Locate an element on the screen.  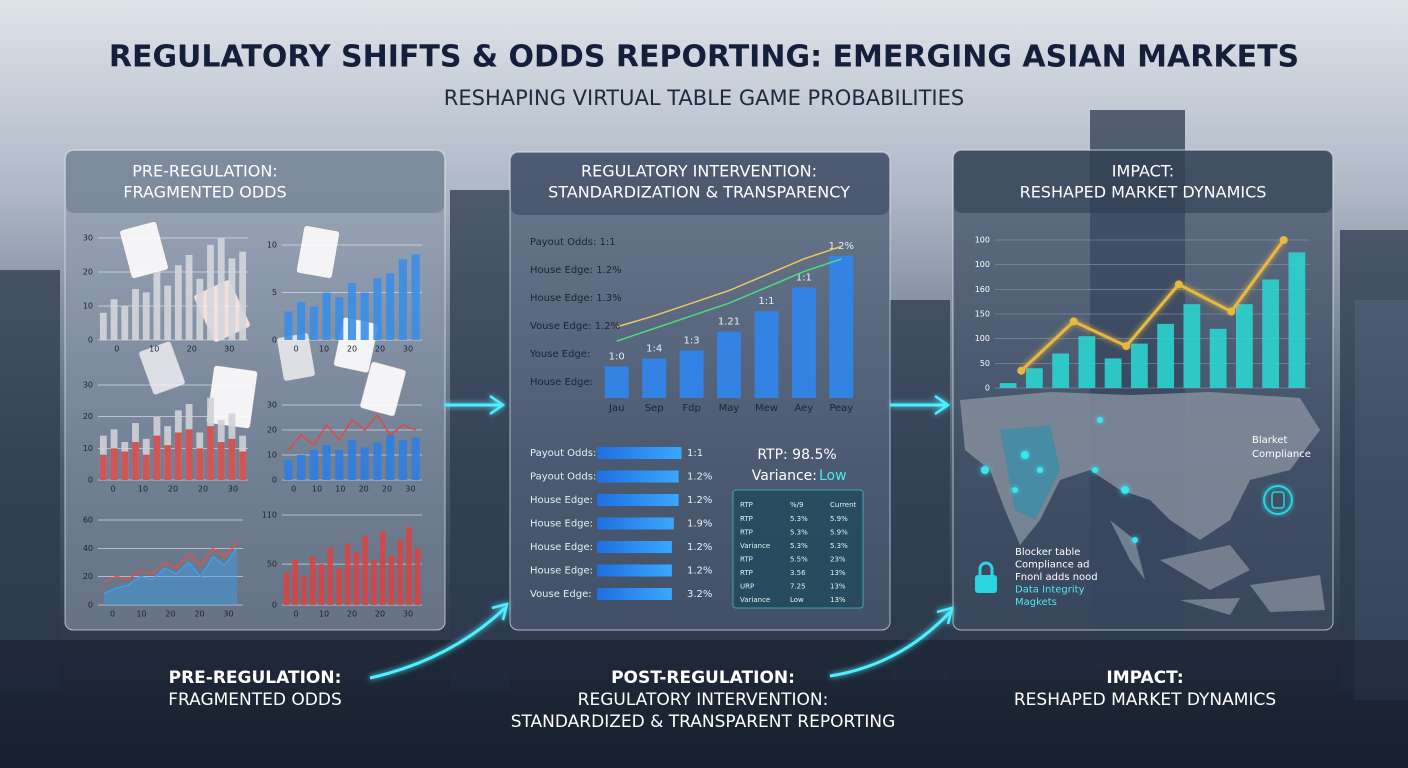
x-tick-label: 30 is located at coordinates (228, 614).